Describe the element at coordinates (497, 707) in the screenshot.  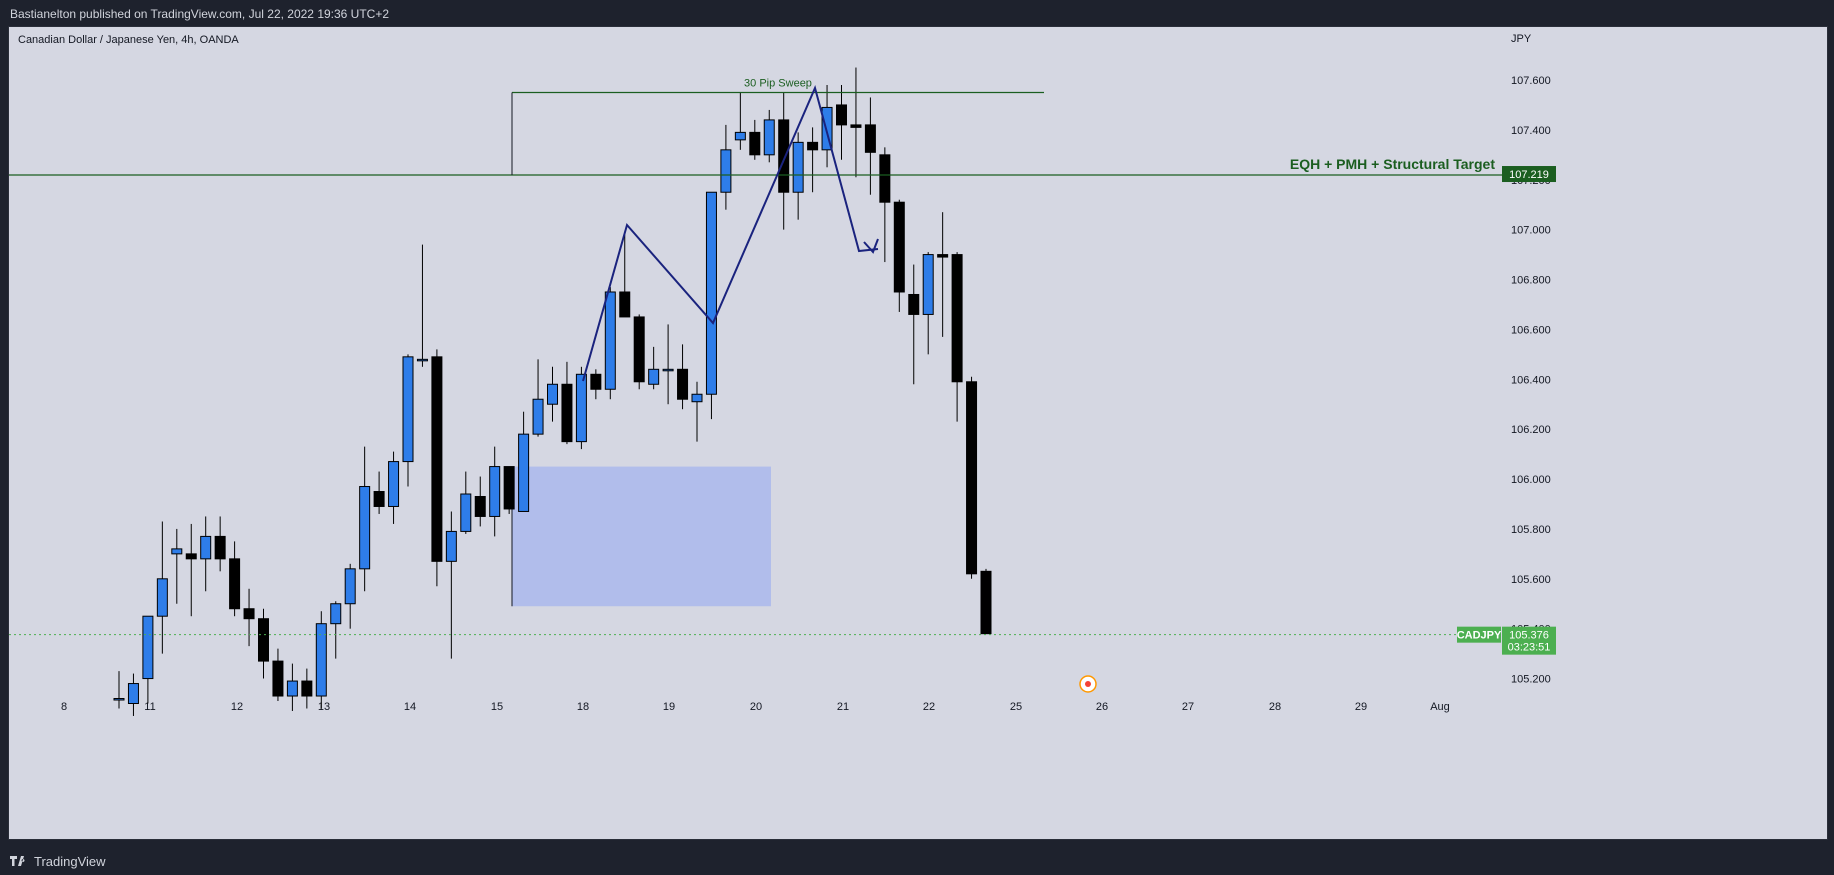
I see `x-tick-label: 15` at that location.